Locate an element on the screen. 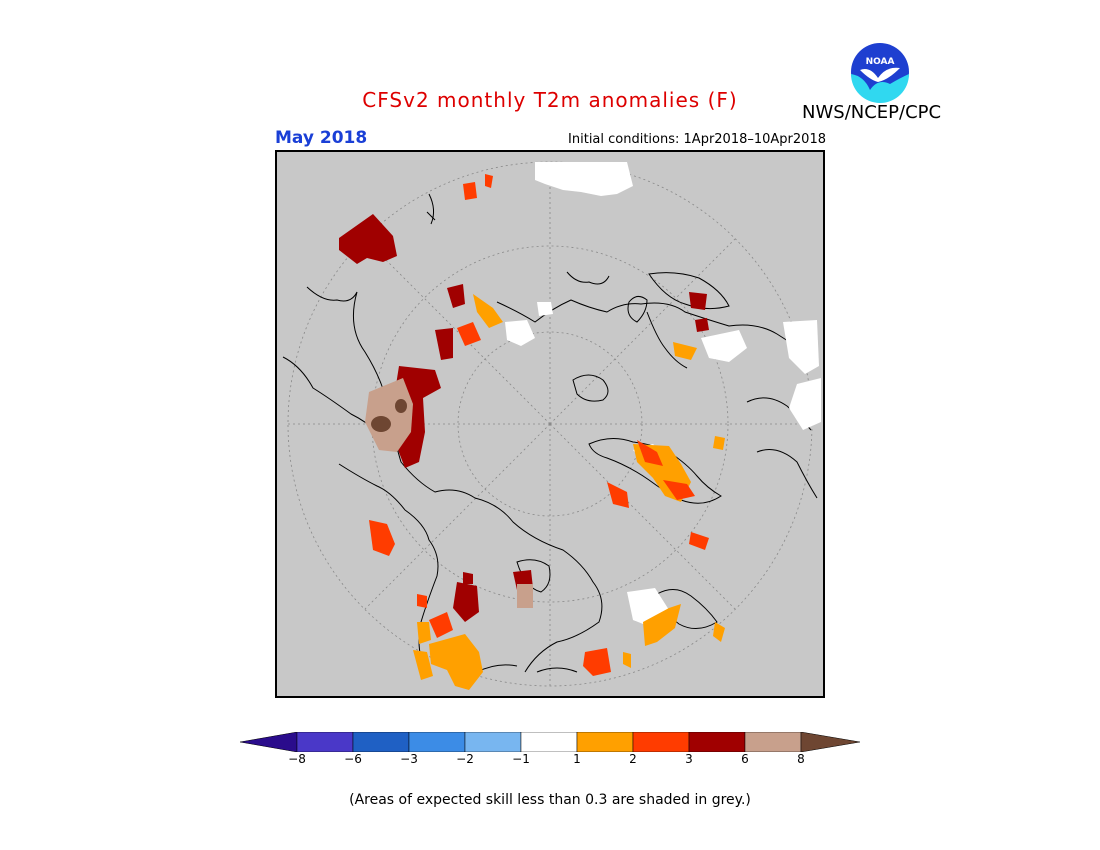 Image resolution: width=1100 pixels, height=850 pixels. agency-label: NWS/NCEP/CPC is located at coordinates (872, 112).